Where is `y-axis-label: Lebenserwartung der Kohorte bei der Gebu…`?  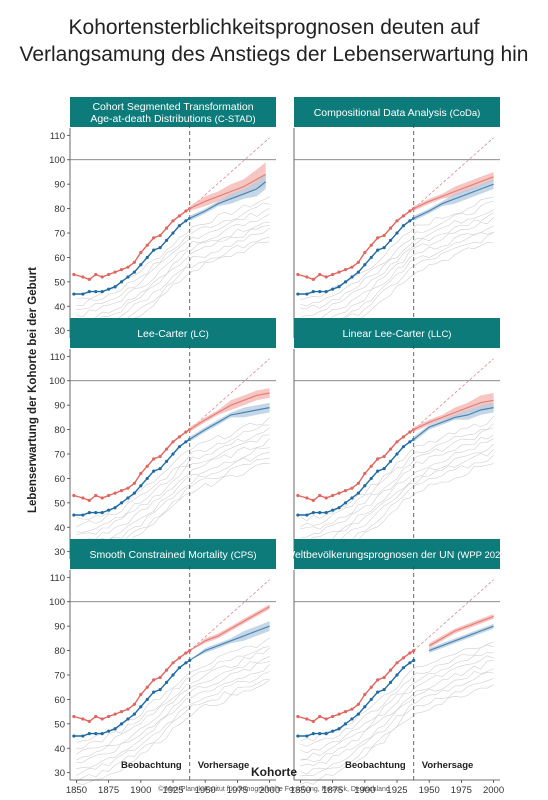 y-axis-label: Lebenserwartung der Kohorte bei der Gebu… is located at coordinates (33, 390).